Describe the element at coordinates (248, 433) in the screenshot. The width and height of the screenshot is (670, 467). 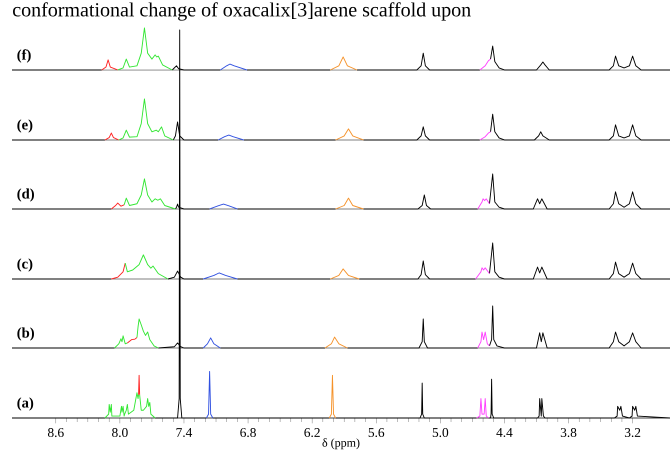
I see `x-tick-label: 6.8` at that location.